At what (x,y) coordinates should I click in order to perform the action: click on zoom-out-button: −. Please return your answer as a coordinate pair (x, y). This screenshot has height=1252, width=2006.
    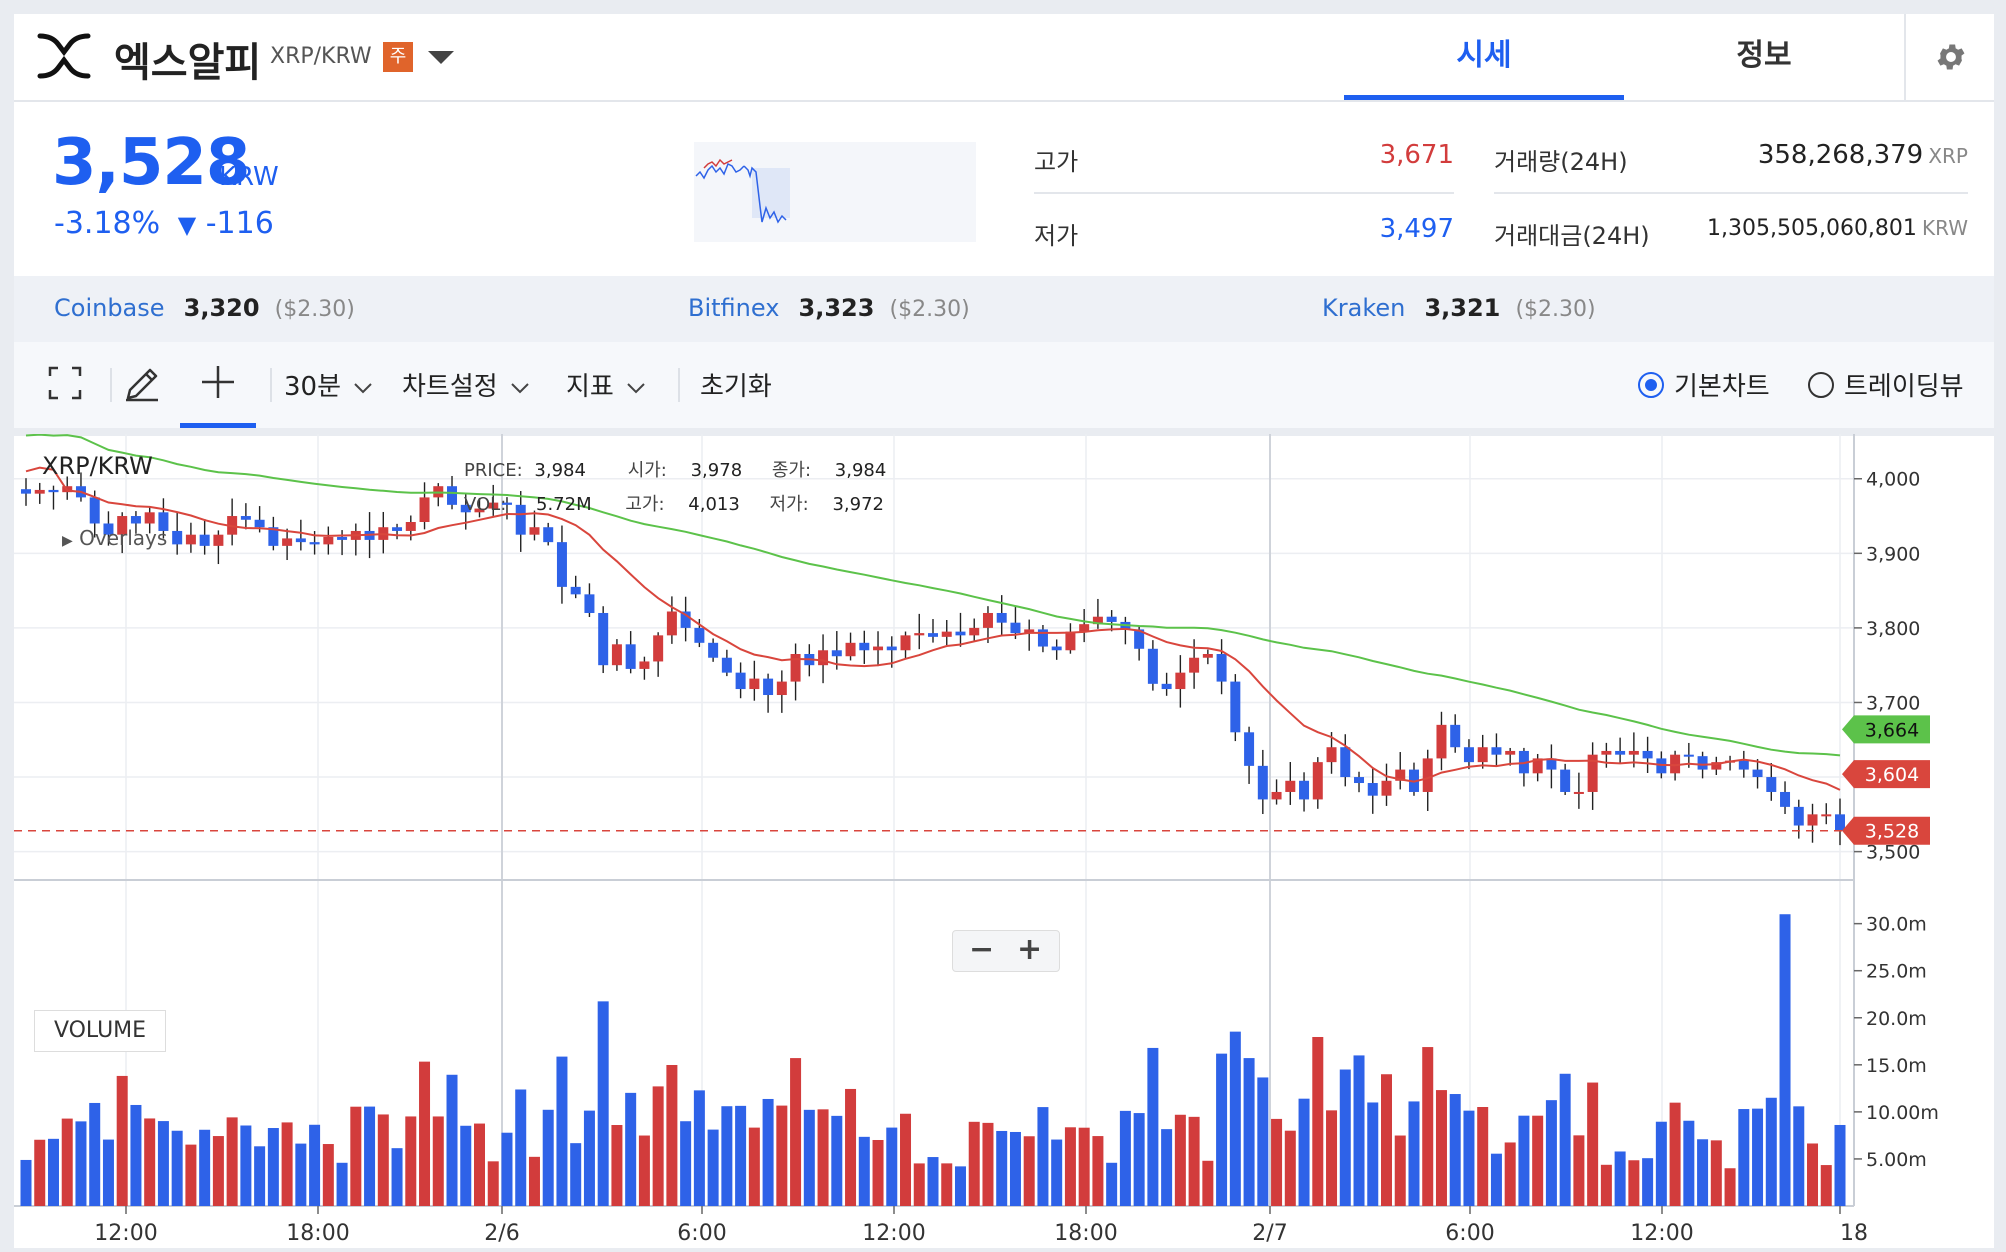
    Looking at the image, I should click on (982, 949).